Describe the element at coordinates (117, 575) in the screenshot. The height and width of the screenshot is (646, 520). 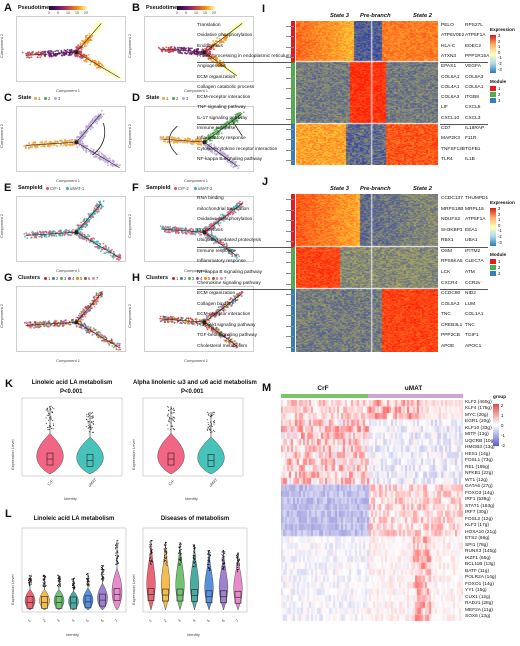
I see `violin` at that location.